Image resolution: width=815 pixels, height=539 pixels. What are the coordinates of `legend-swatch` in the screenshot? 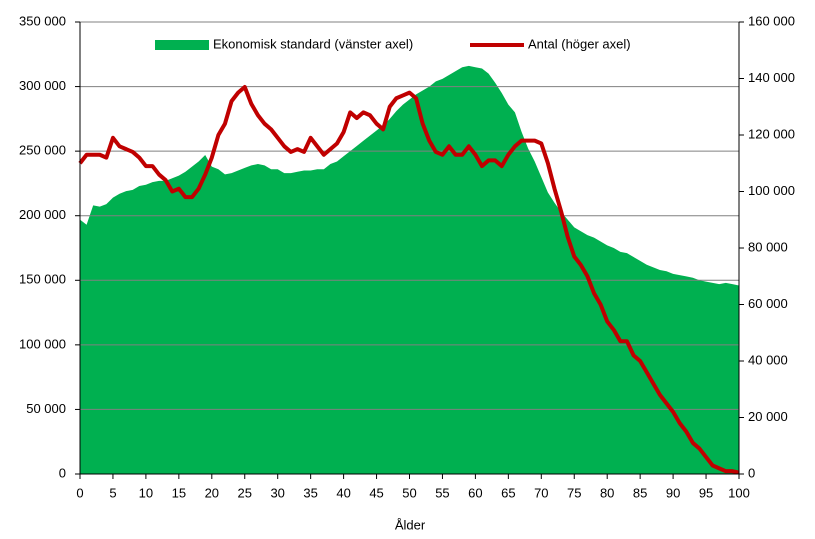 It's located at (182, 45).